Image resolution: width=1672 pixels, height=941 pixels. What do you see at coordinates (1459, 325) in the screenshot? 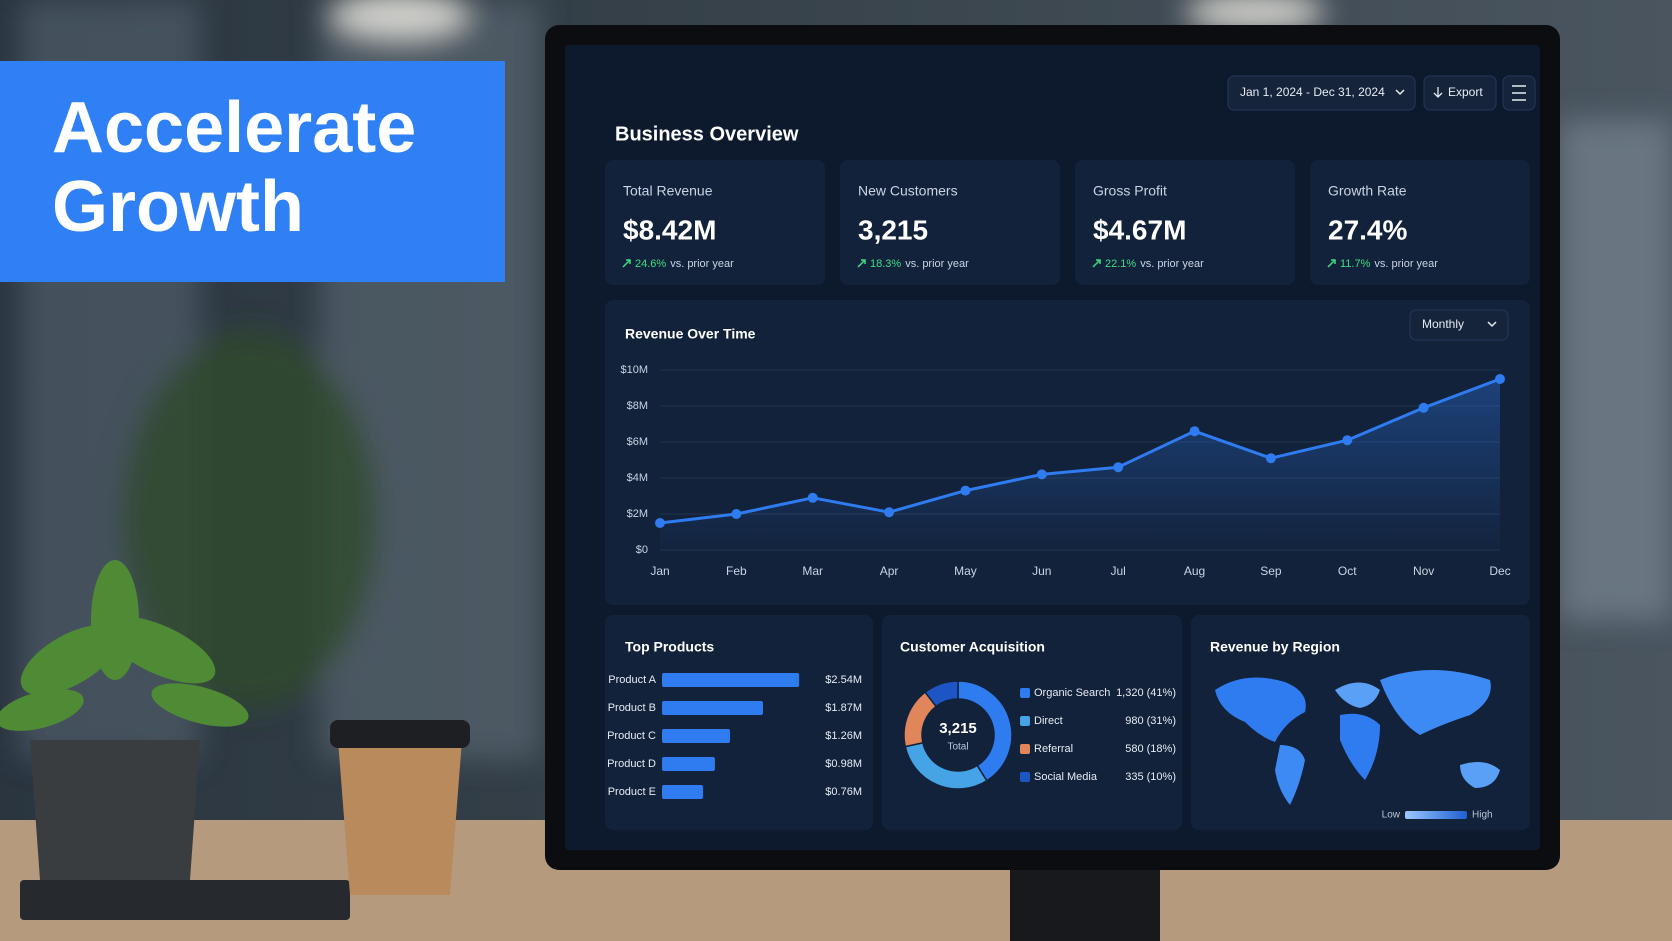
I see `period-select` at bounding box center [1459, 325].